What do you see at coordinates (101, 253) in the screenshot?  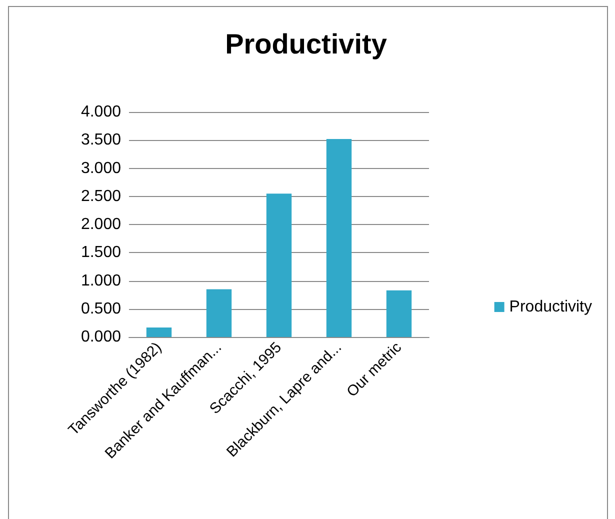 I see `y-tick-label: 1.500` at bounding box center [101, 253].